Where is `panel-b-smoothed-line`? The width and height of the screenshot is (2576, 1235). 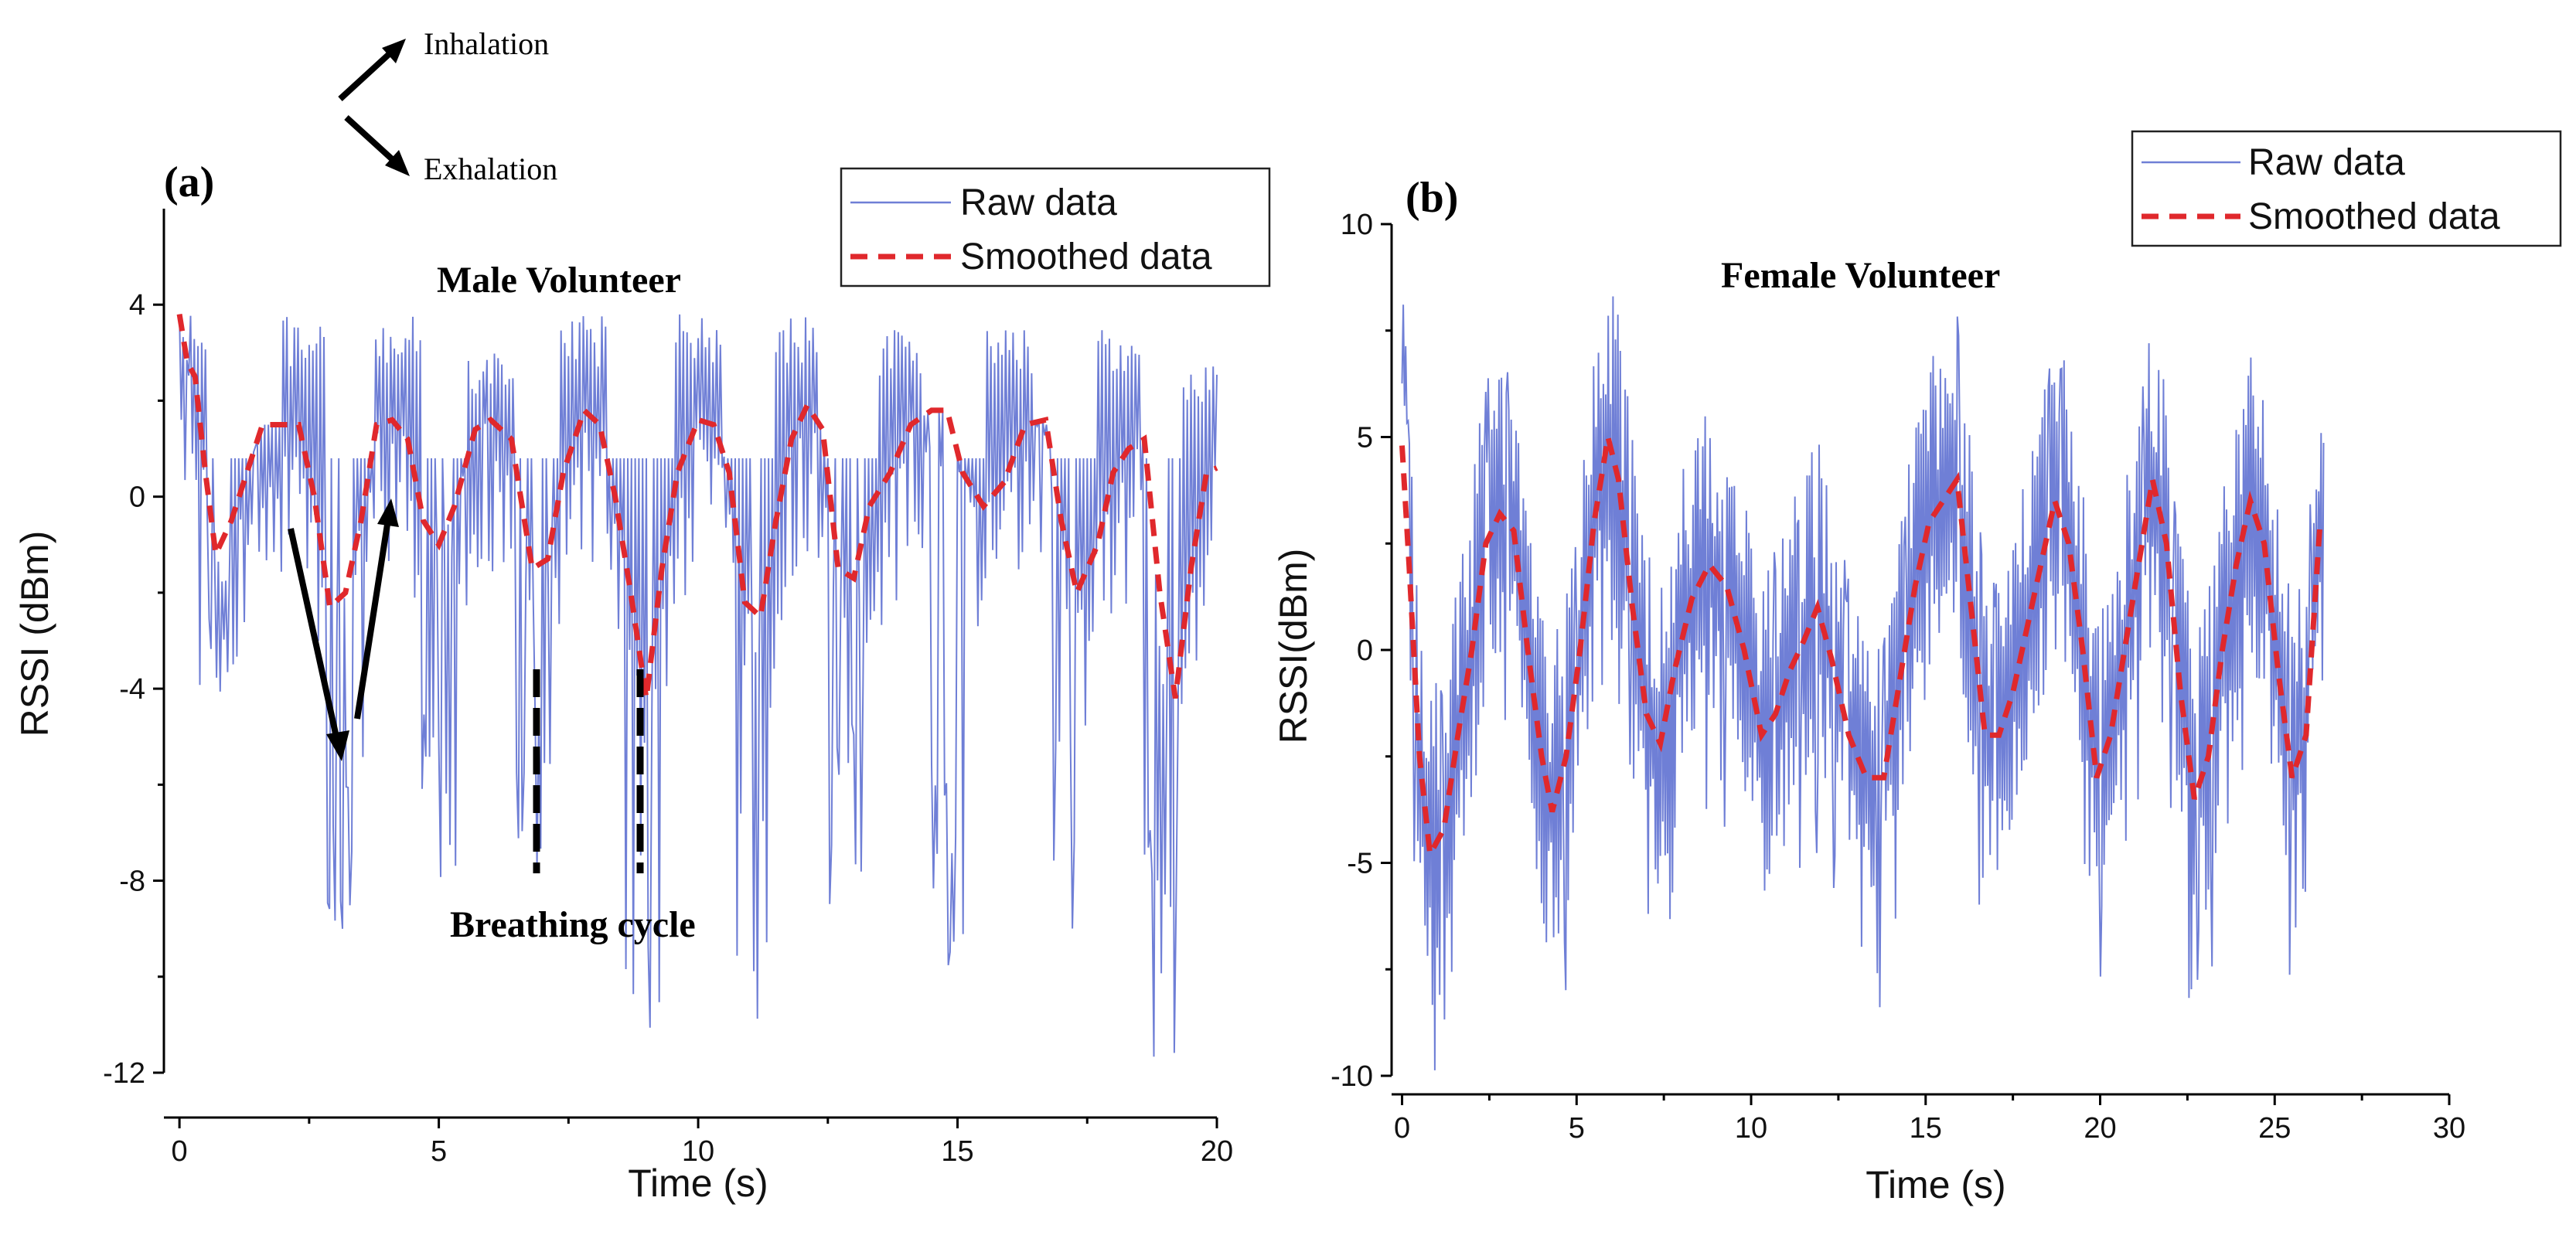 panel-b-smoothed-line is located at coordinates (1861, 650).